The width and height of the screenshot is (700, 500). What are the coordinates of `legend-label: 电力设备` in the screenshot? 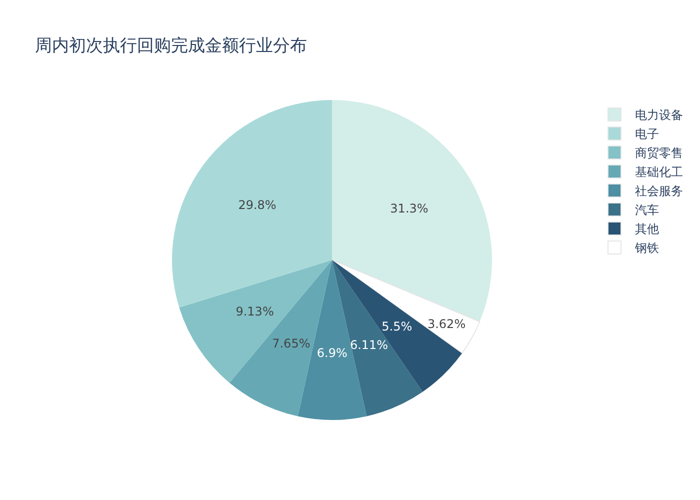 It's located at (659, 115).